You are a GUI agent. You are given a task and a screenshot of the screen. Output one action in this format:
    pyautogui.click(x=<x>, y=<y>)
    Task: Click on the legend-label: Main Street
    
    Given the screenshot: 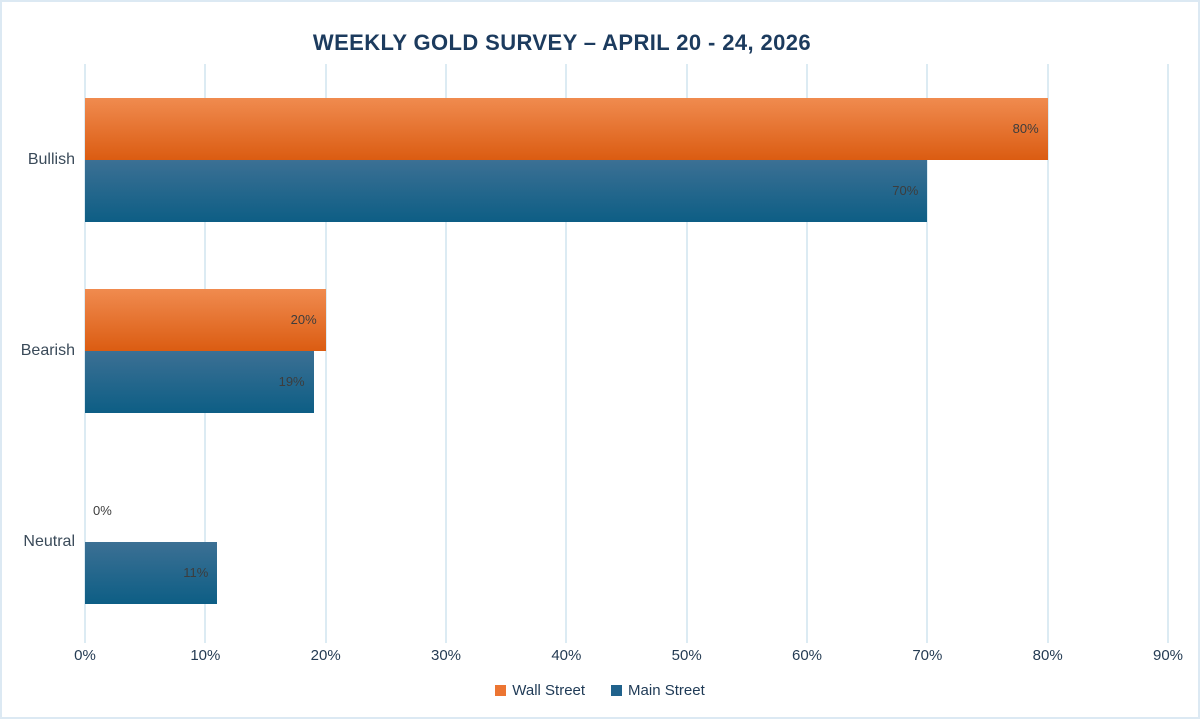 What is the action you would take?
    pyautogui.click(x=666, y=690)
    